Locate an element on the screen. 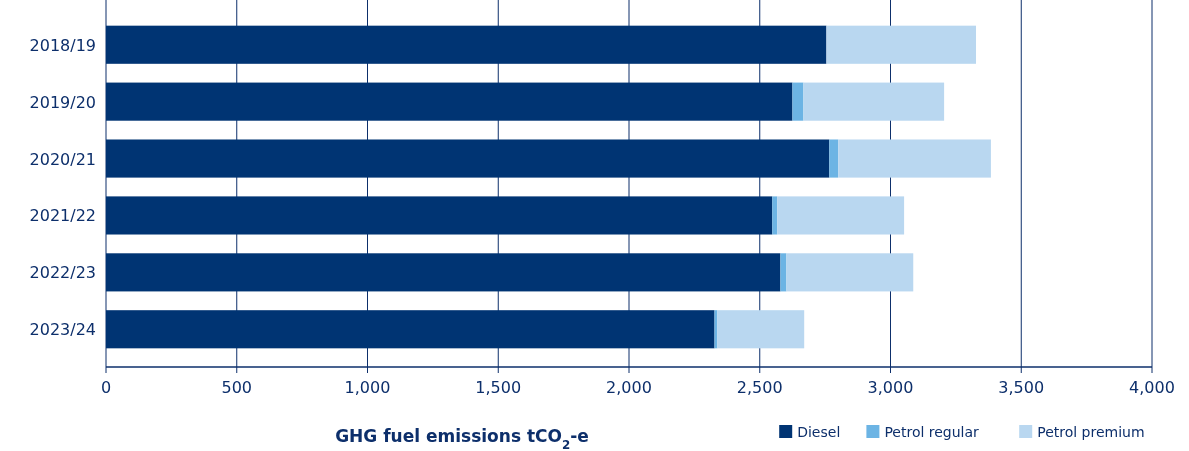 The width and height of the screenshot is (1189, 451). y-tick-label: 2019/20 is located at coordinates (62, 102).